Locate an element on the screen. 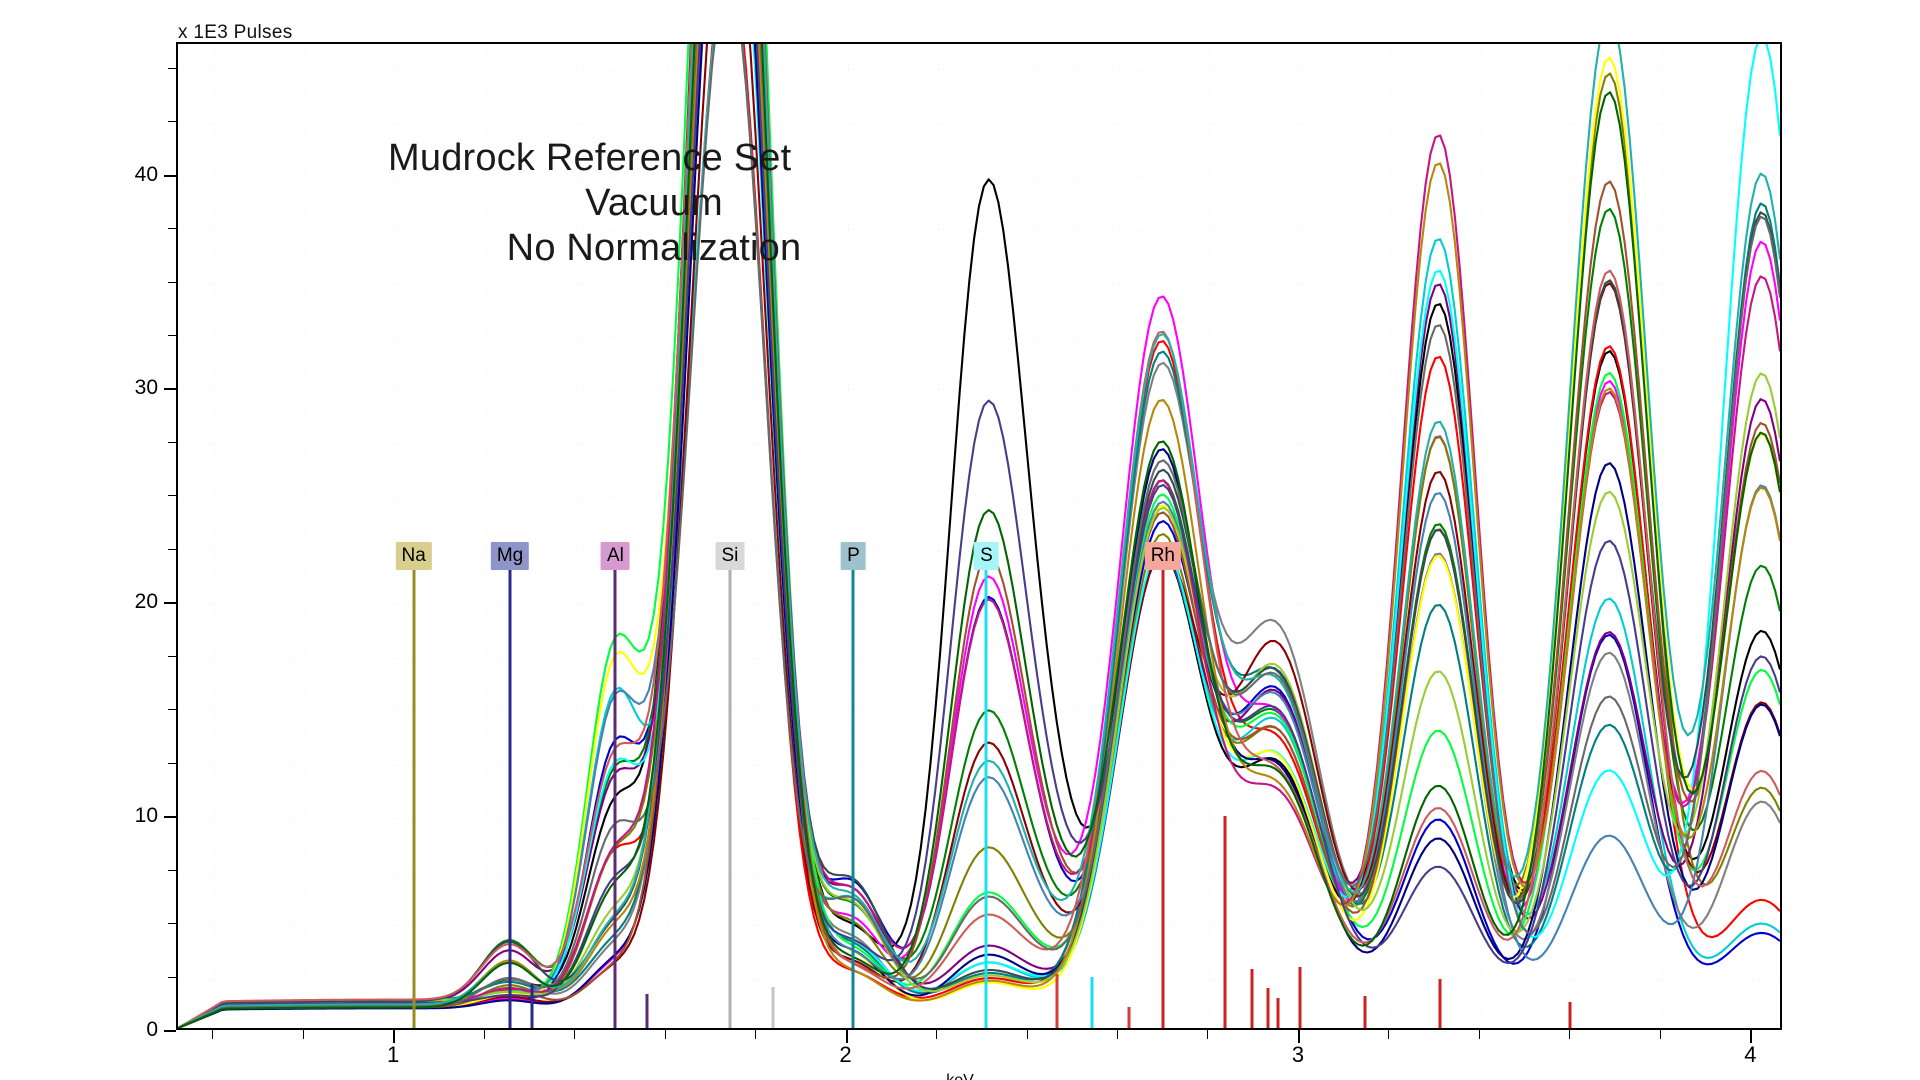 Image resolution: width=1920 pixels, height=1080 pixels. y-axis-tick-label: 40 is located at coordinates (146, 174).